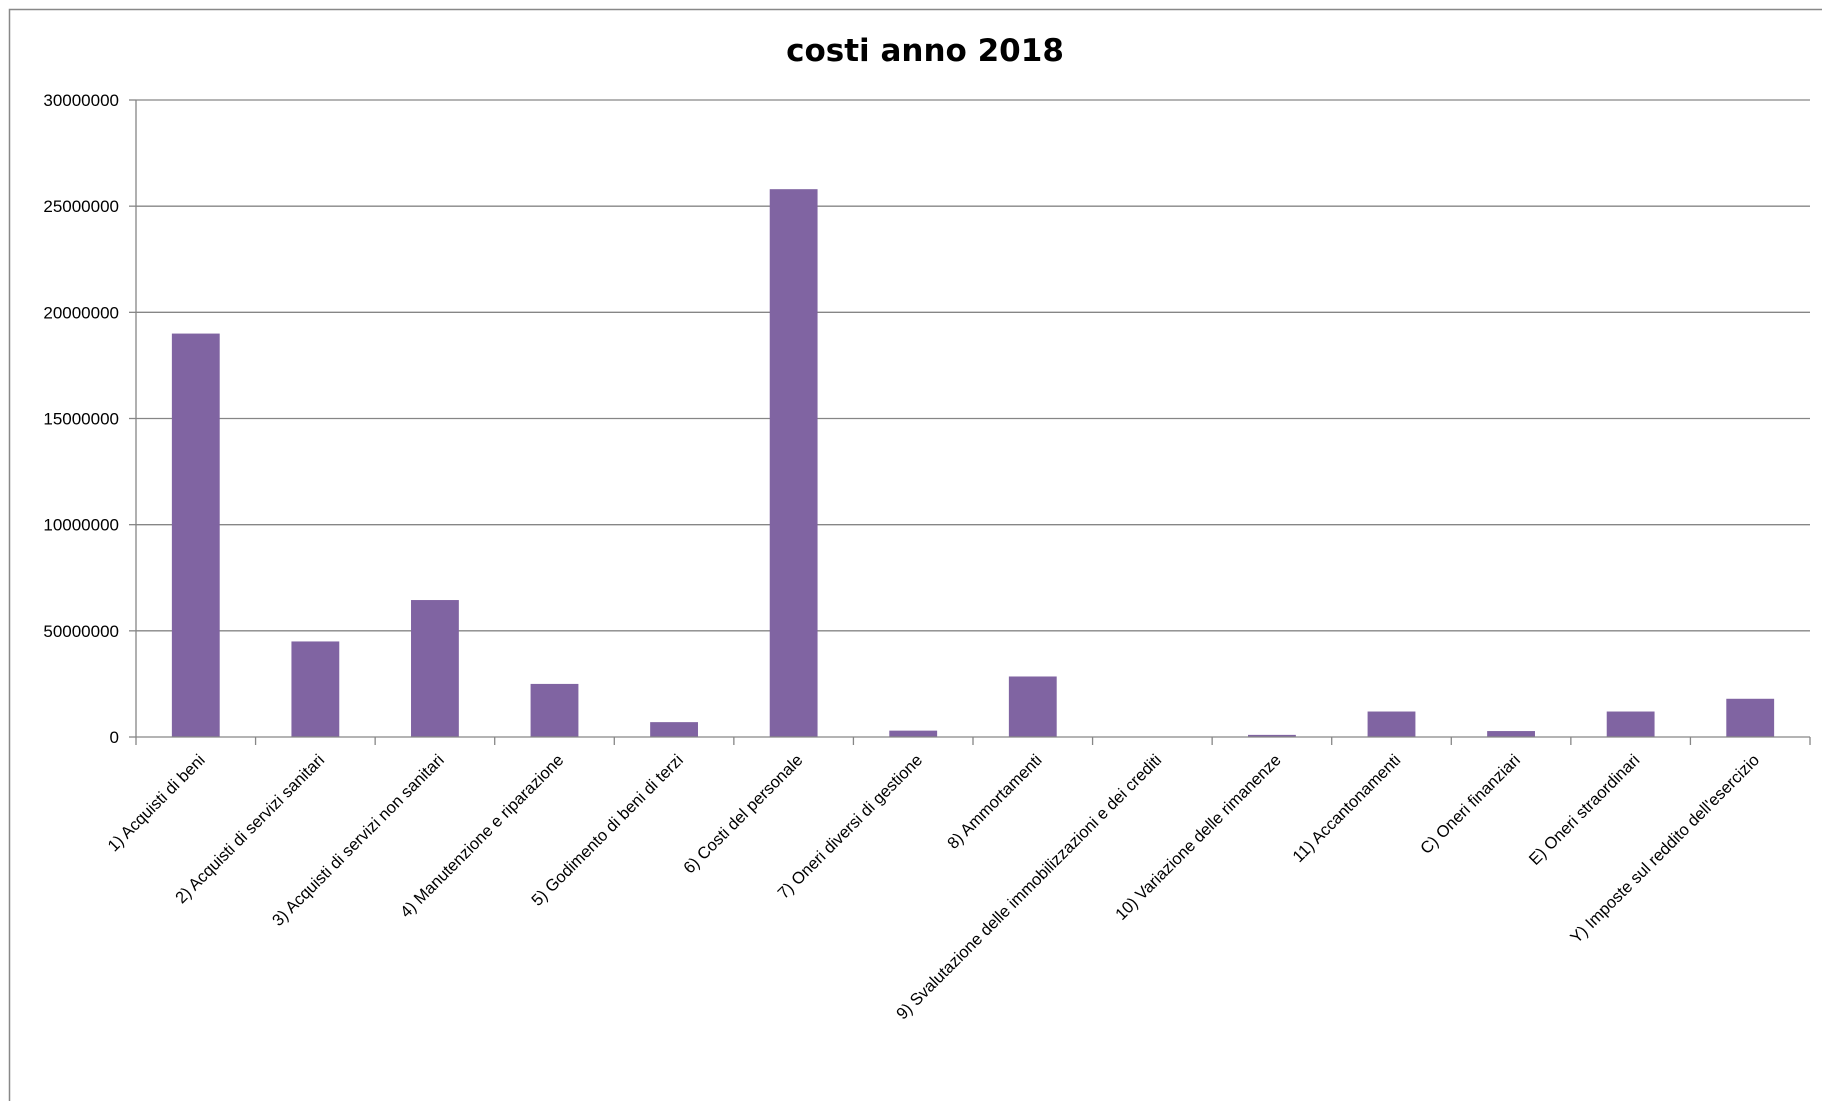 This screenshot has height=1106, width=1822. Describe the element at coordinates (925, 51) in the screenshot. I see `chart-title: costi anno 2018` at that location.